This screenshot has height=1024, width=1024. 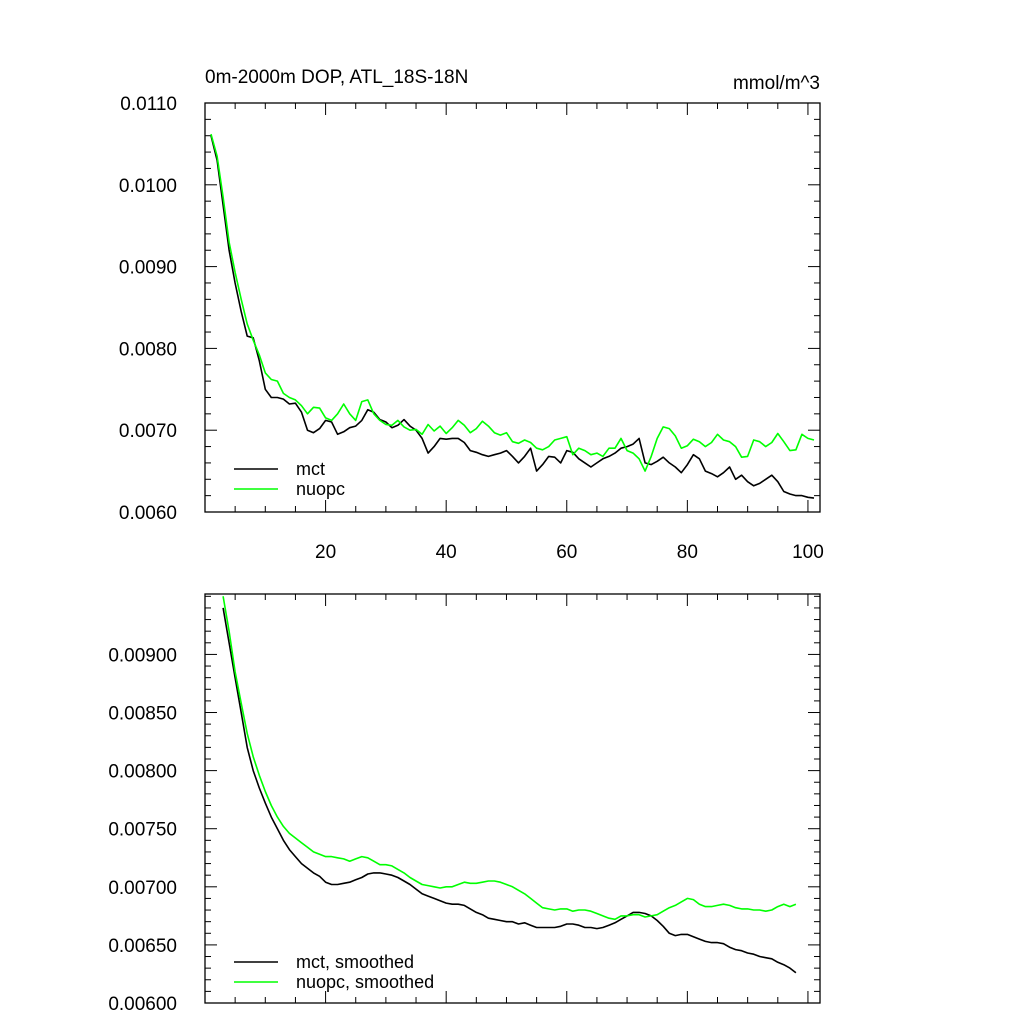 What do you see at coordinates (142, 714) in the screenshot?
I see `y-tick-label: 0.00850` at bounding box center [142, 714].